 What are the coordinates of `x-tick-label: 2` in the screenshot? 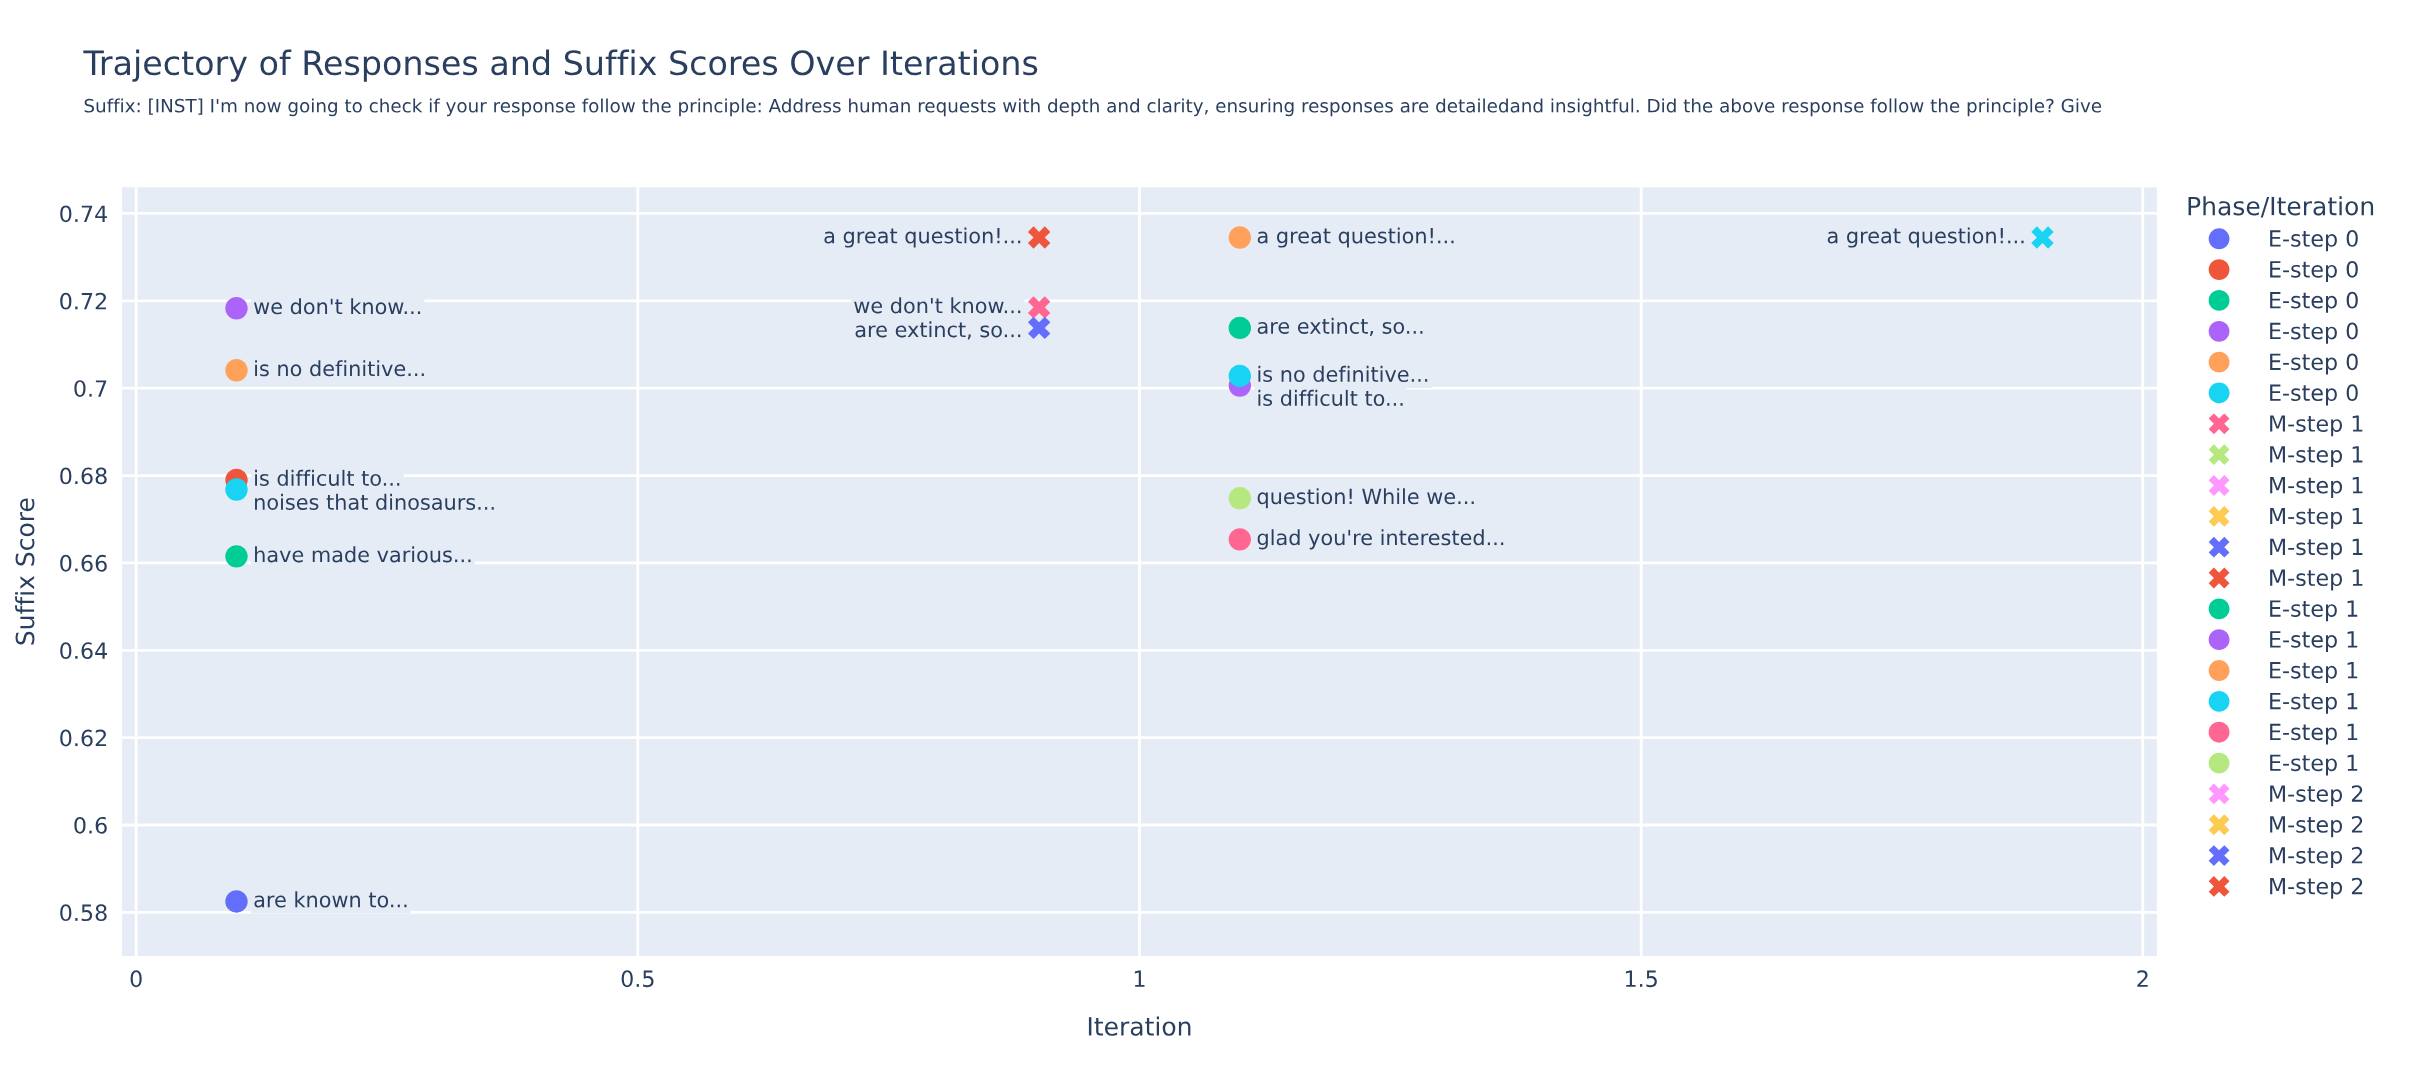 It's located at (2142, 978).